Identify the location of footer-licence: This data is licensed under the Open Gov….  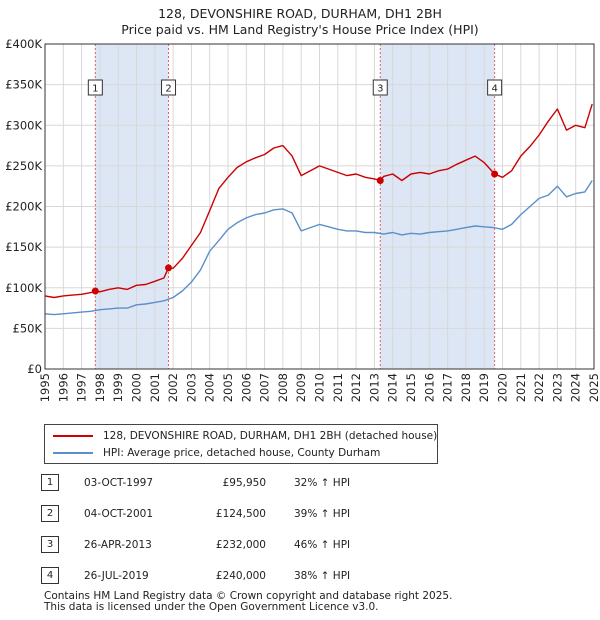
(211, 606).